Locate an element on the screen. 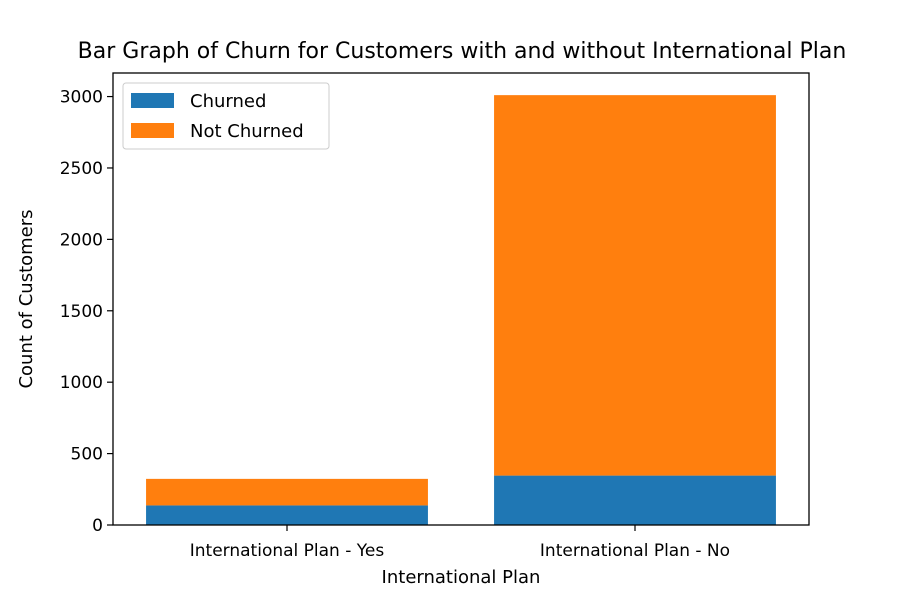 Image resolution: width=900 pixels, height=605 pixels. chart-legend: Churned Not Churned is located at coordinates (226, 116).